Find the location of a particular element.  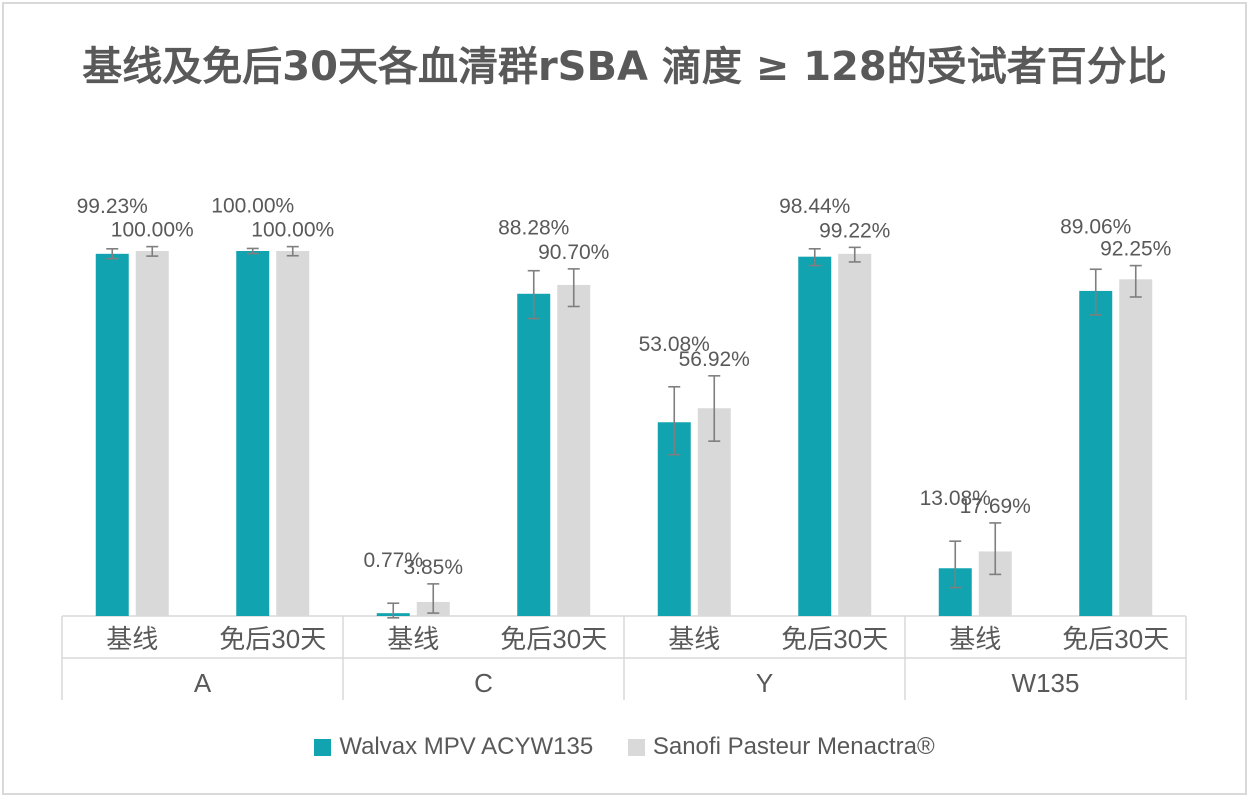

x-group-label: A is located at coordinates (203, 683).